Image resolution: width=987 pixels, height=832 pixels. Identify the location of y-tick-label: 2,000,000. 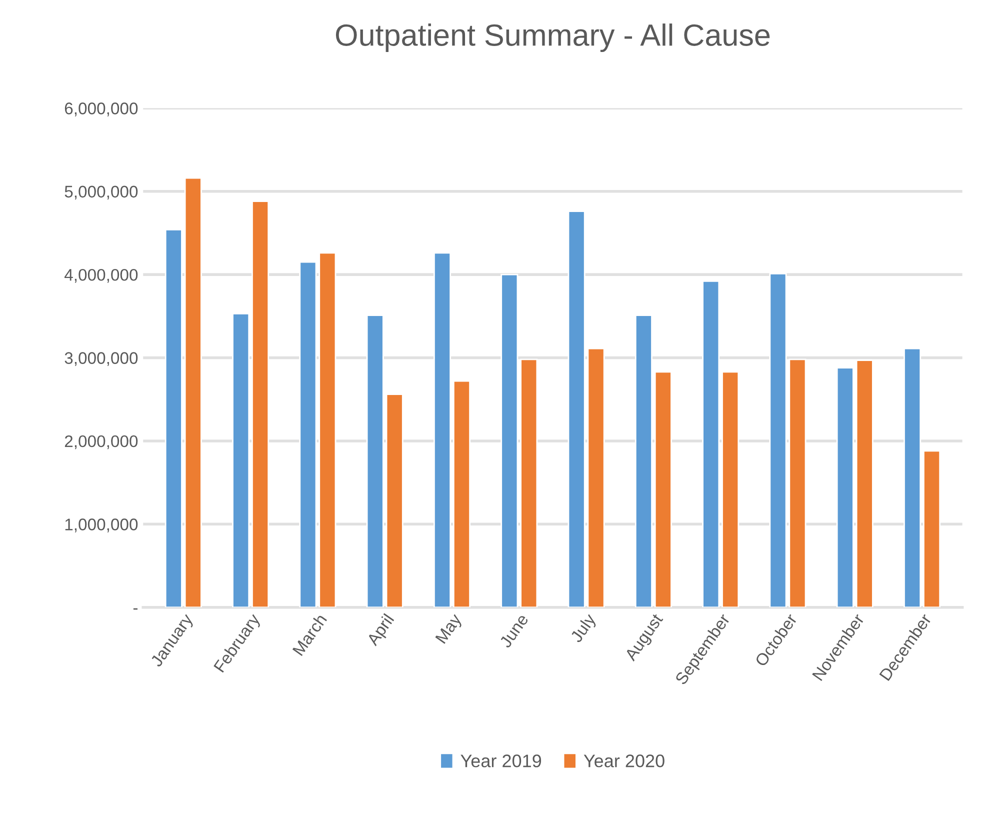
(101, 442).